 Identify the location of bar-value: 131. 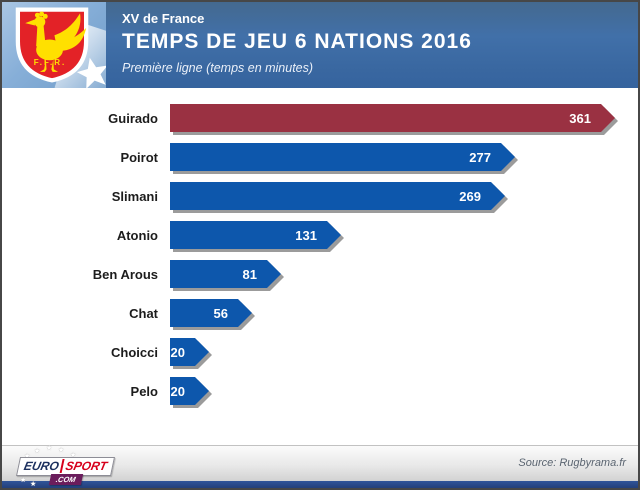
(306, 235).